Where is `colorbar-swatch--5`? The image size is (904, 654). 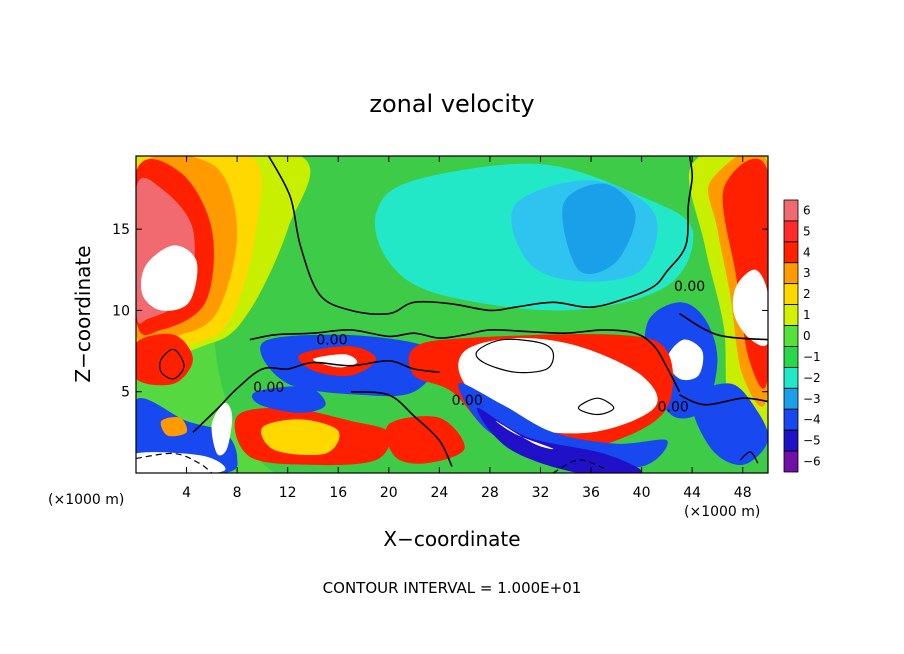 colorbar-swatch--5 is located at coordinates (791, 440).